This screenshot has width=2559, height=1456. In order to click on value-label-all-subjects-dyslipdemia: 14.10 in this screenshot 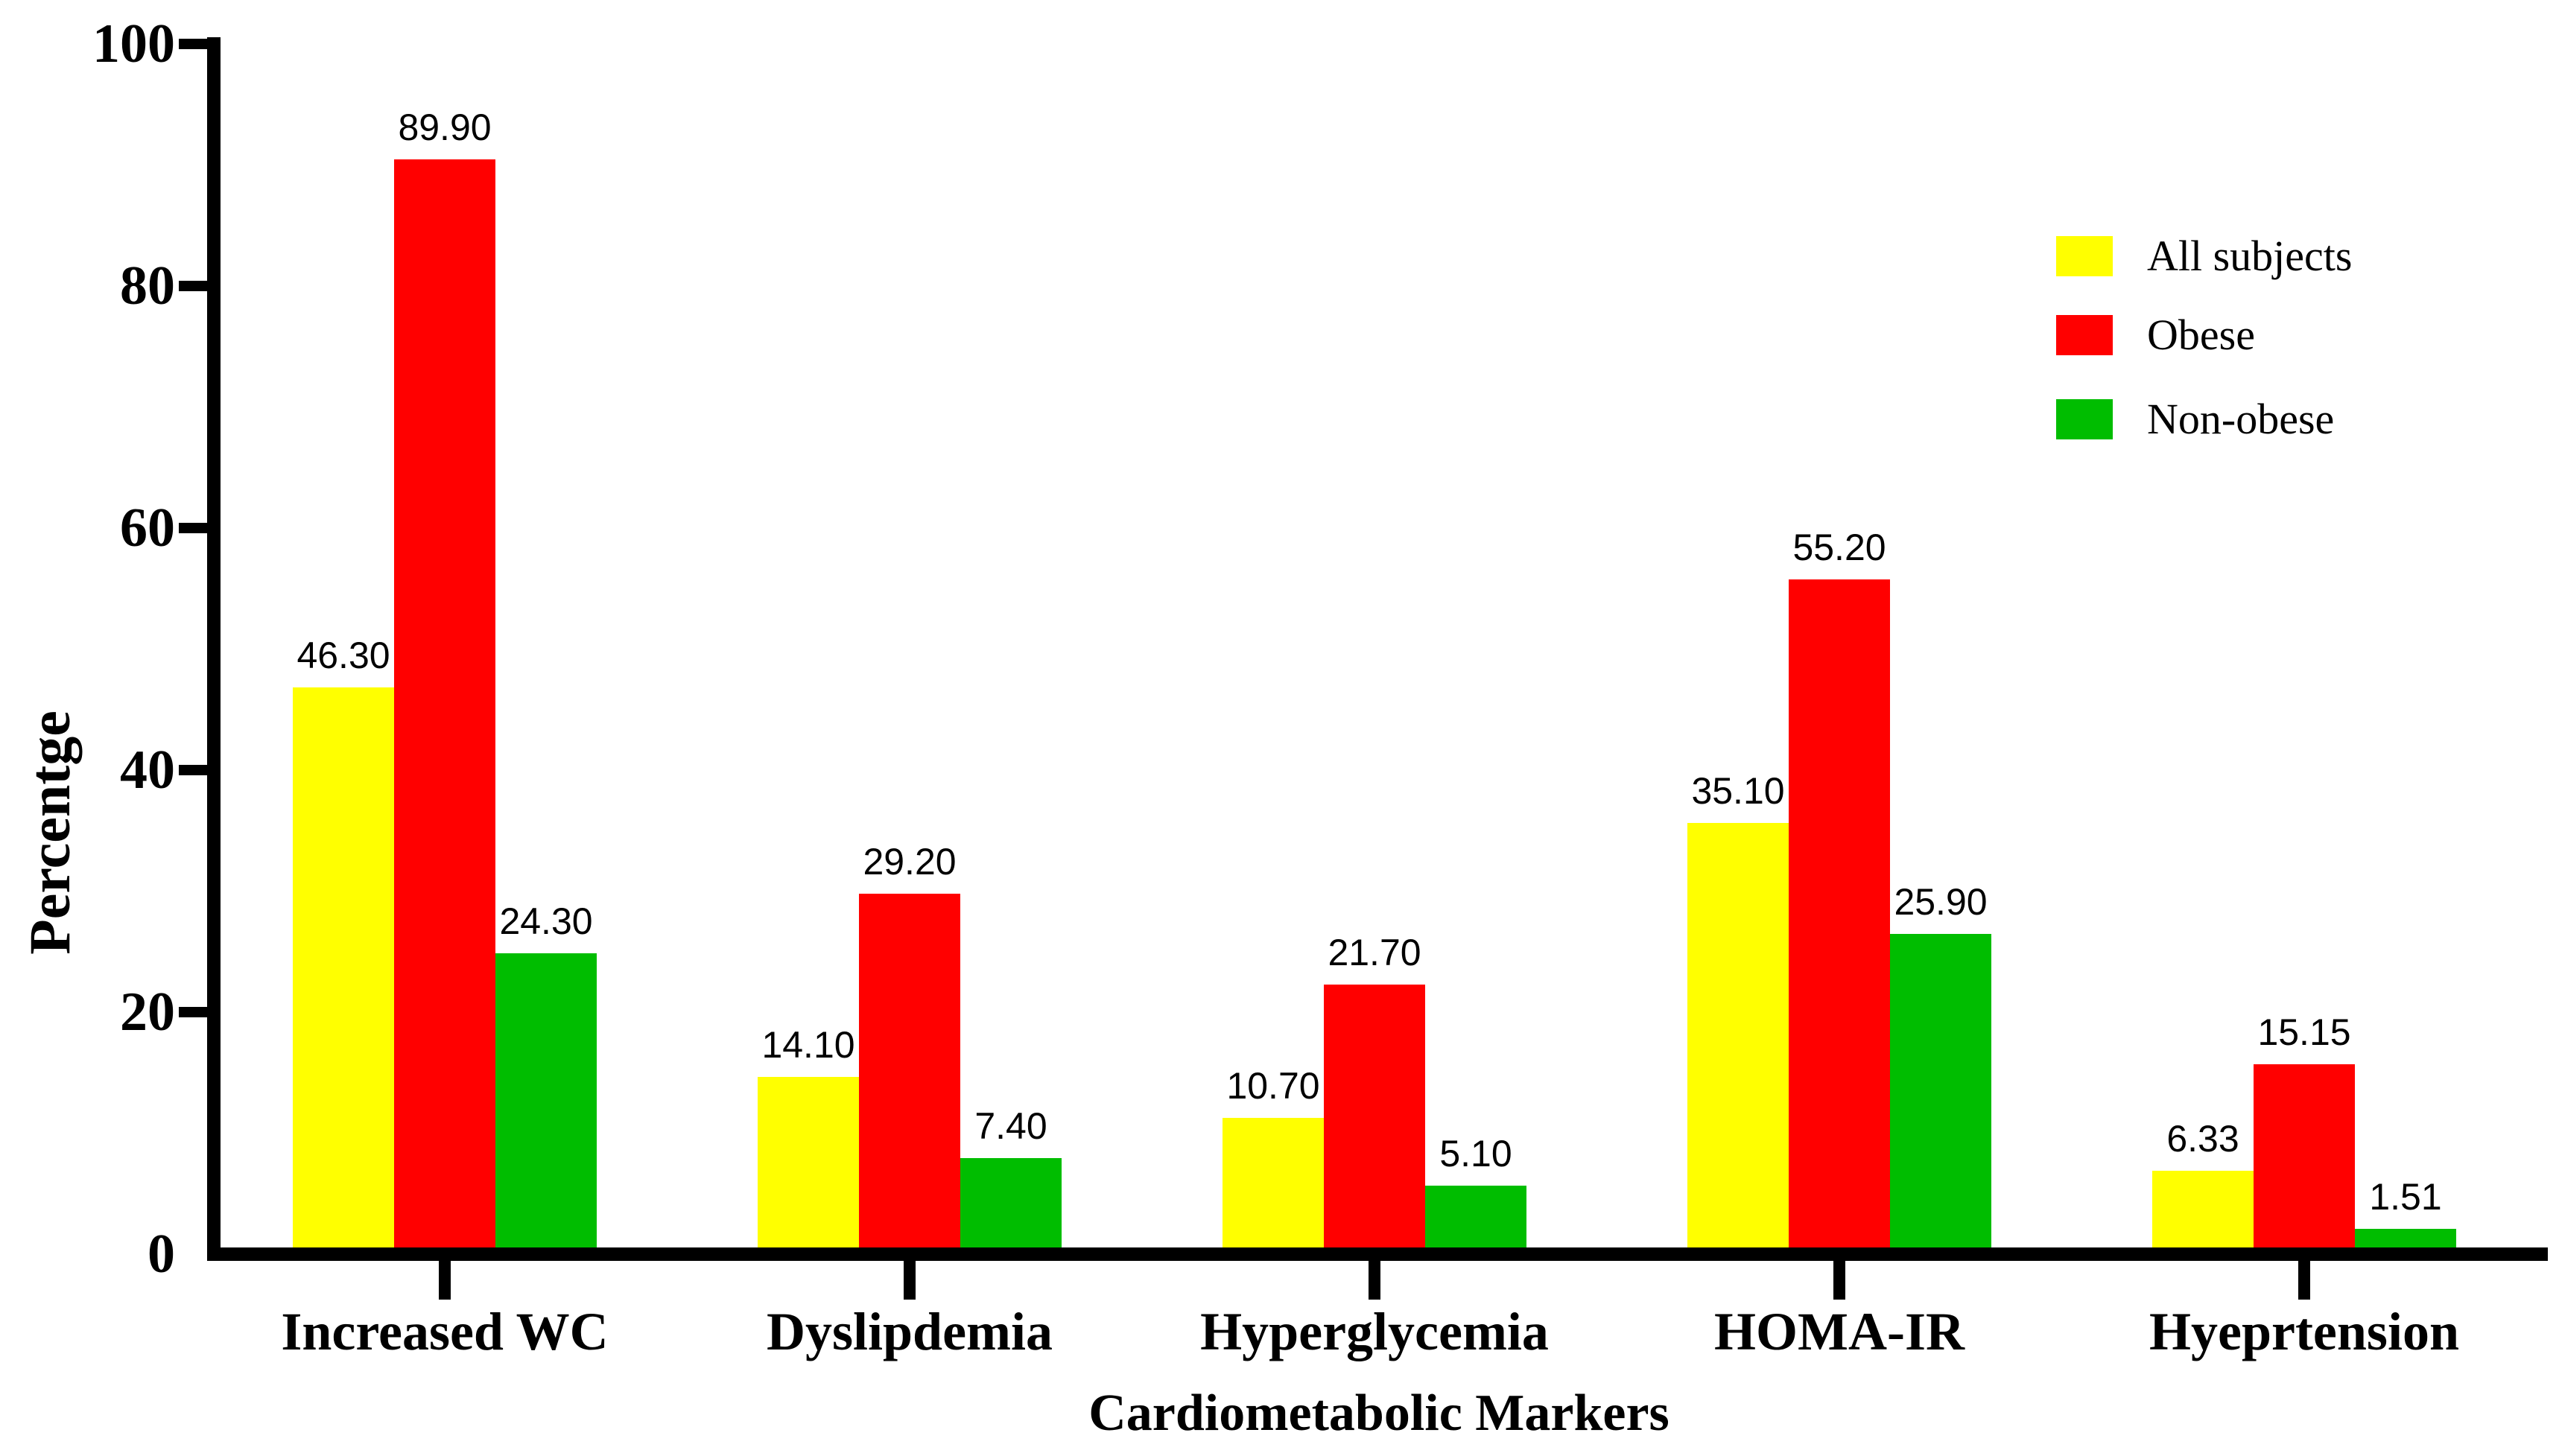, I will do `click(808, 1045)`.